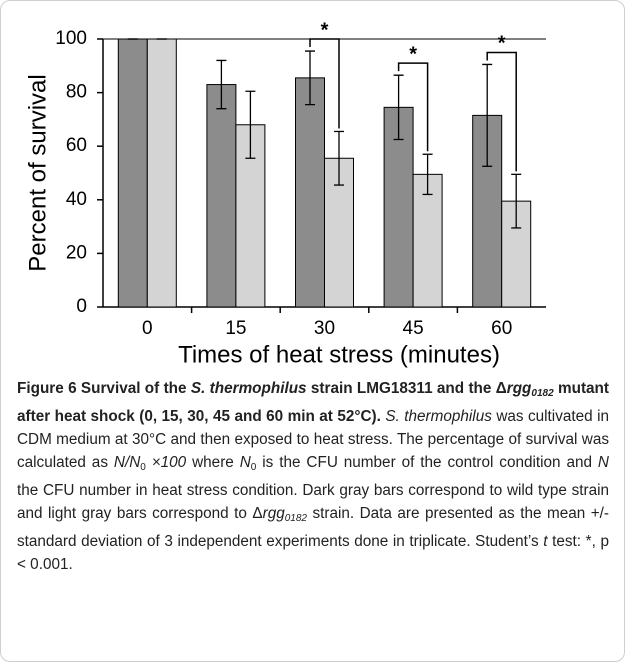  I want to click on x-tick-label: 0, so click(147, 328).